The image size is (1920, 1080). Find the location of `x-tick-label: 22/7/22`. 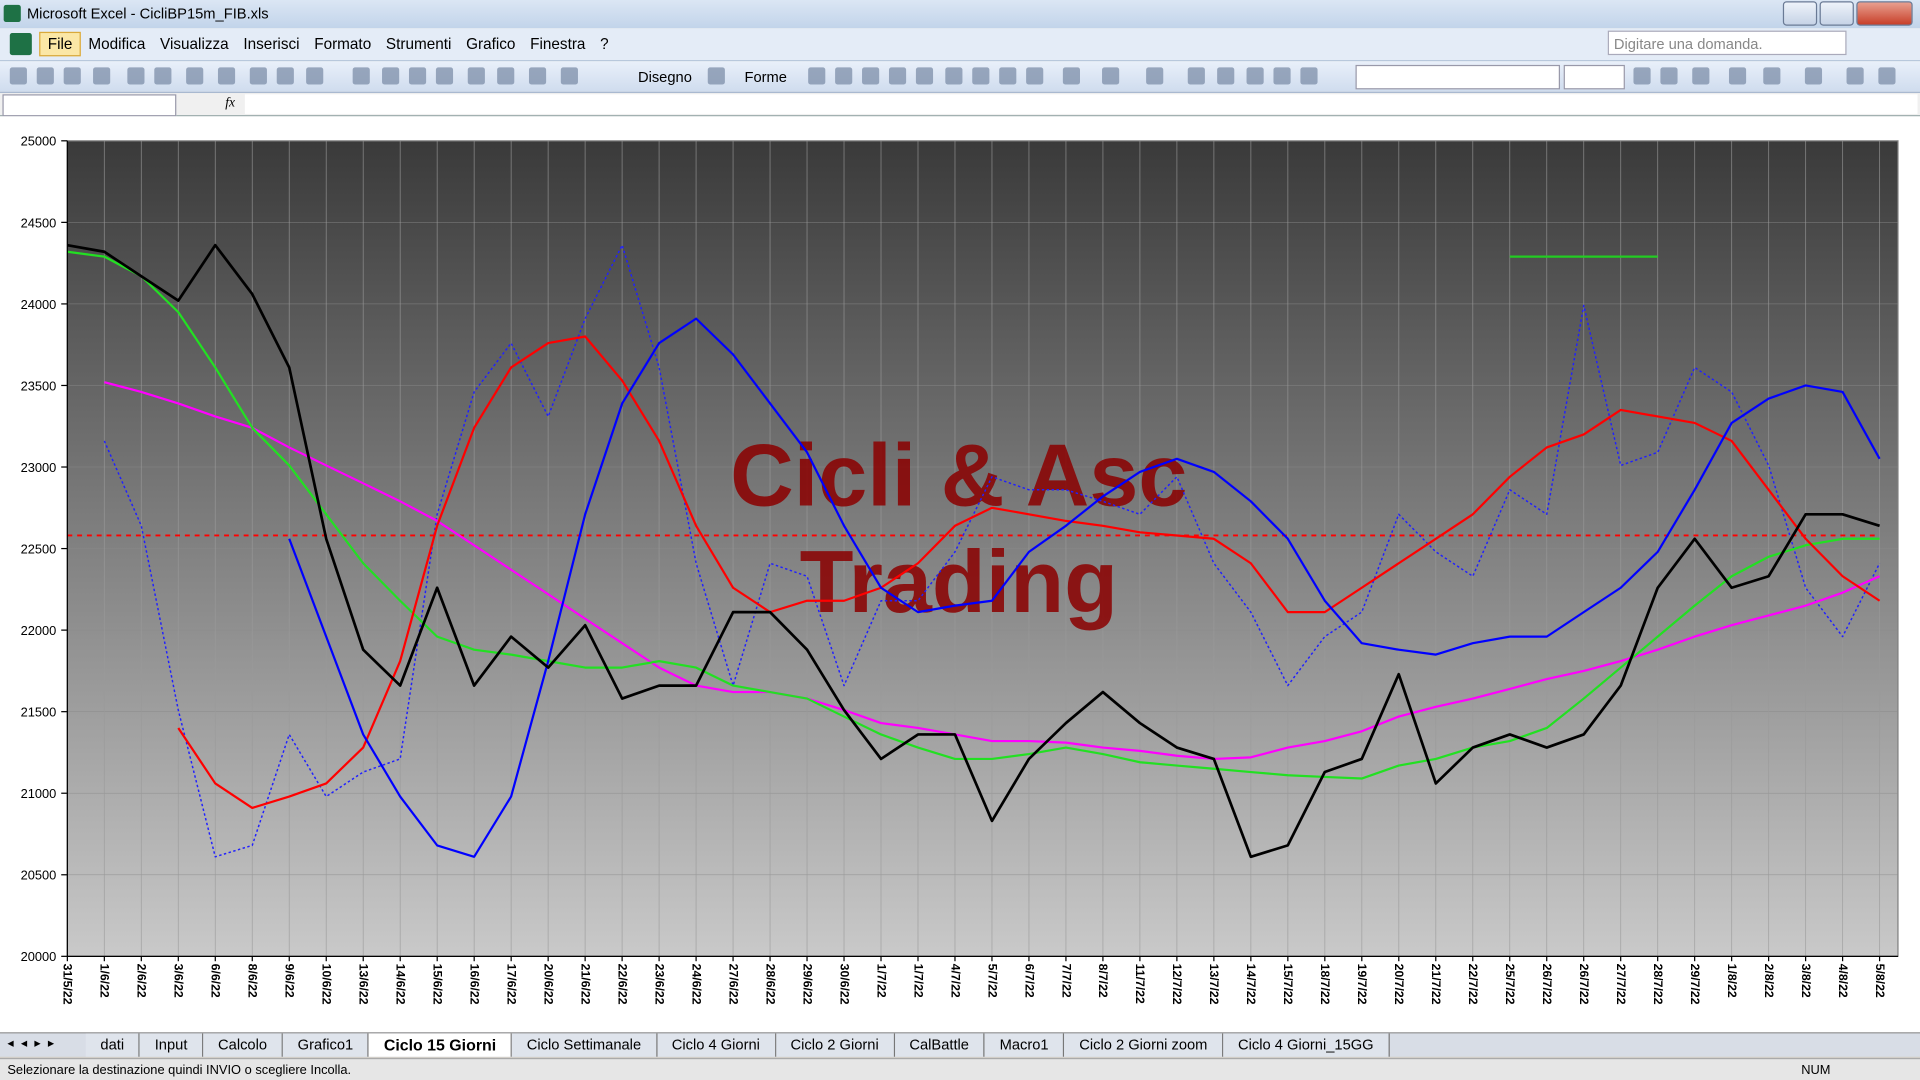

x-tick-label: 22/7/22 is located at coordinates (1473, 984).